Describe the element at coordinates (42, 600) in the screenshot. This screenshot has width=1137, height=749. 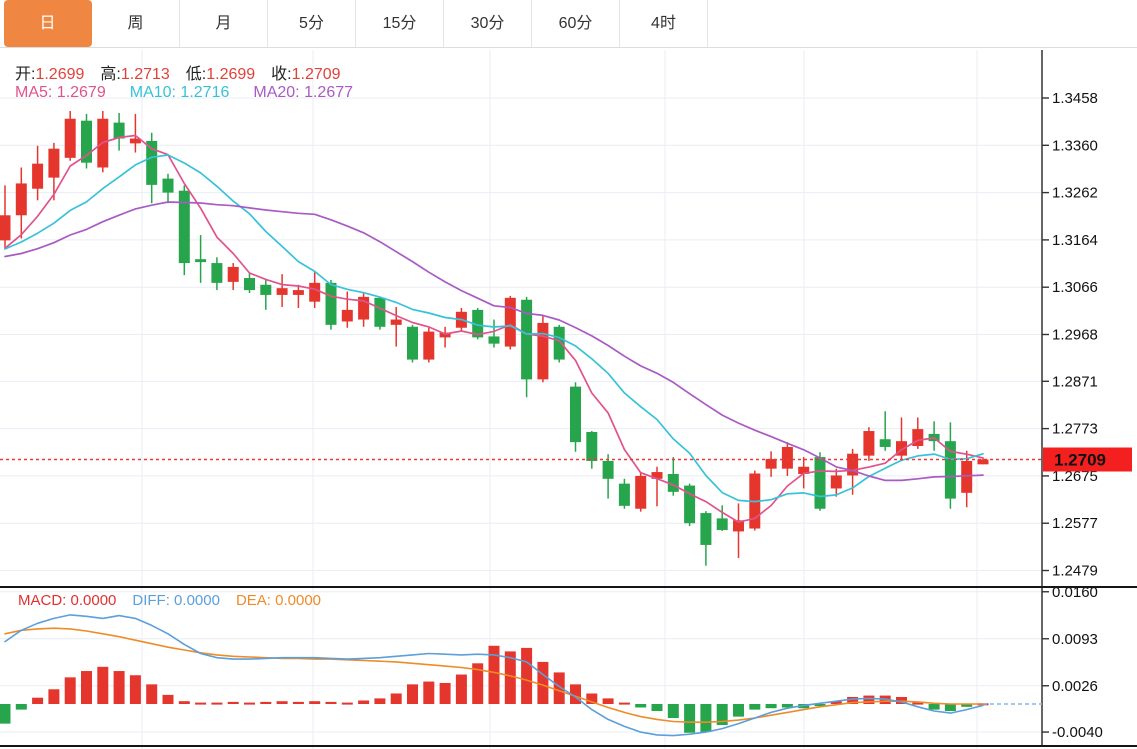
I see `legend-label: MACD:` at that location.